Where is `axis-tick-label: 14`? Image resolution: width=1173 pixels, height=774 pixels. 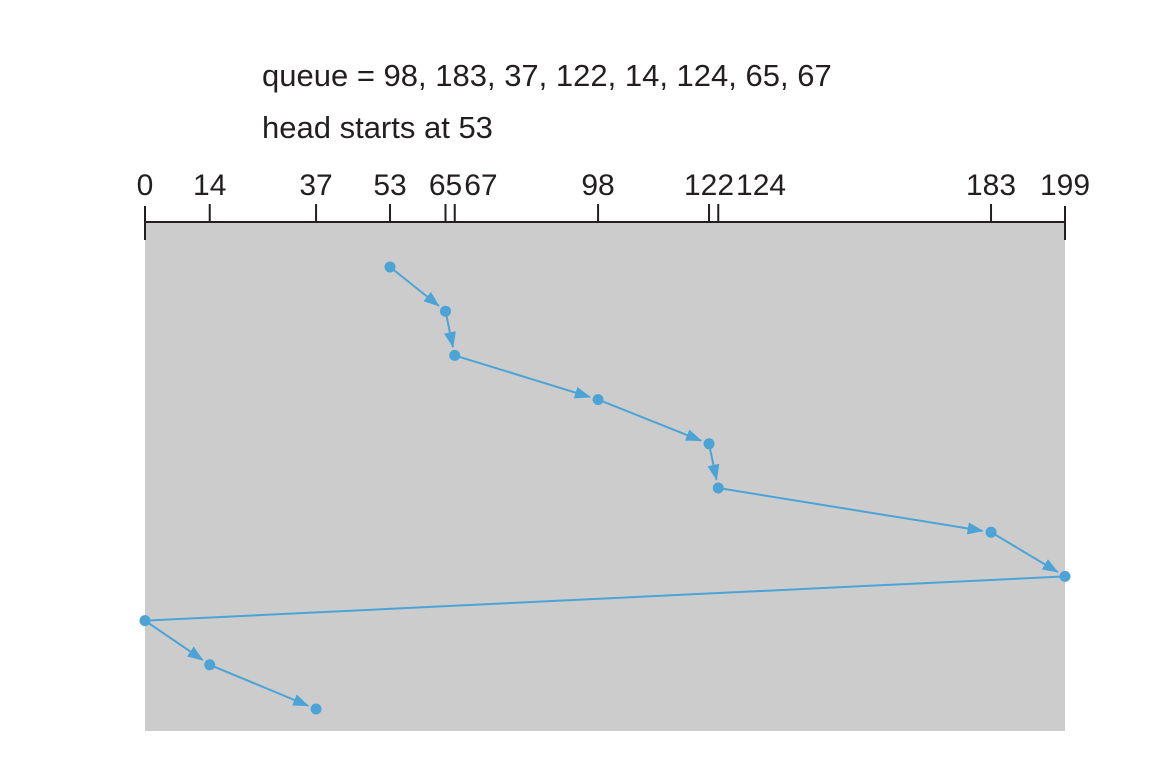
axis-tick-label: 14 is located at coordinates (209, 185).